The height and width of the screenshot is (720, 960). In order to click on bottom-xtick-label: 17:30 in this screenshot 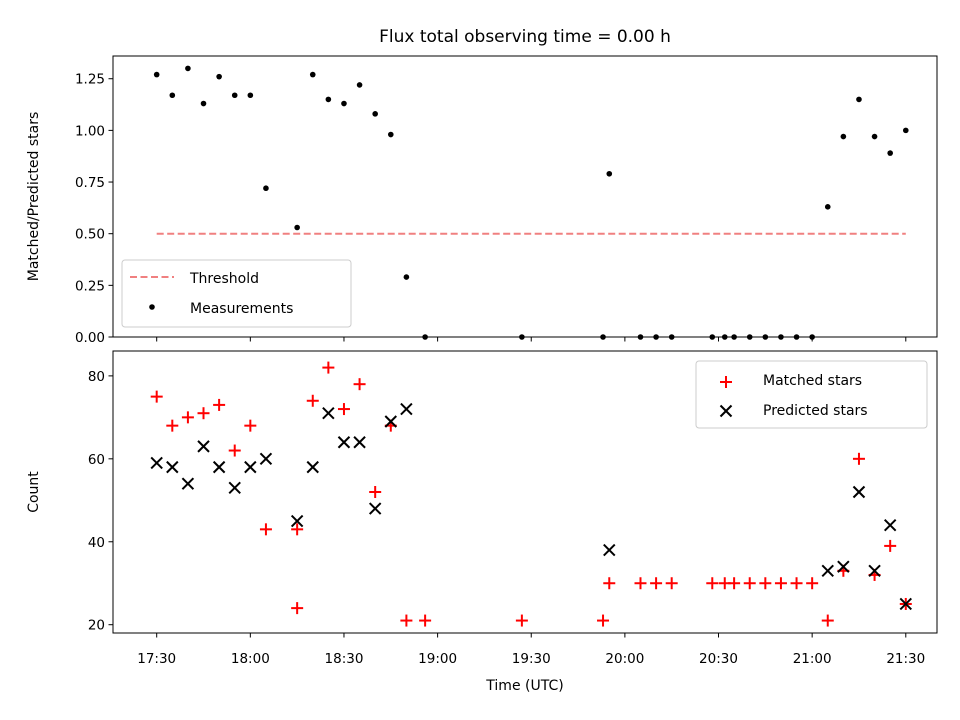, I will do `click(156, 659)`.